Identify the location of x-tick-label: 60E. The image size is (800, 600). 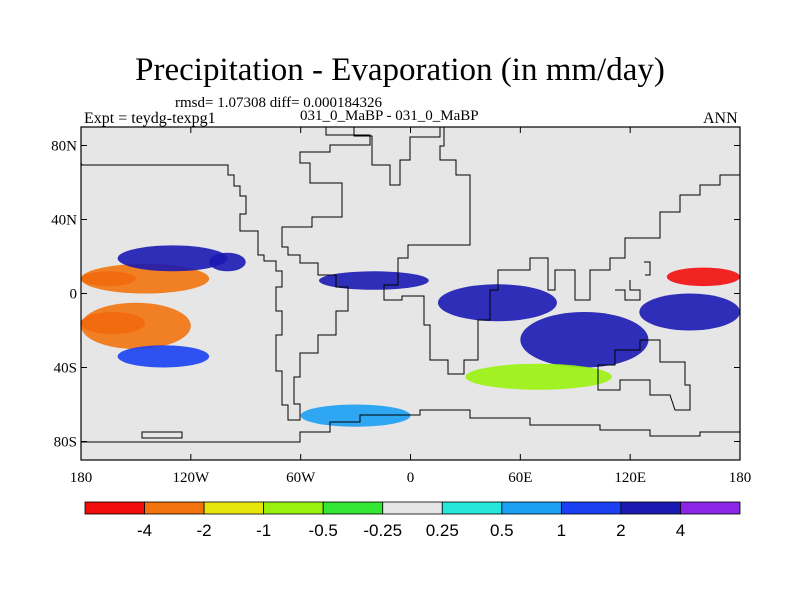
(520, 478).